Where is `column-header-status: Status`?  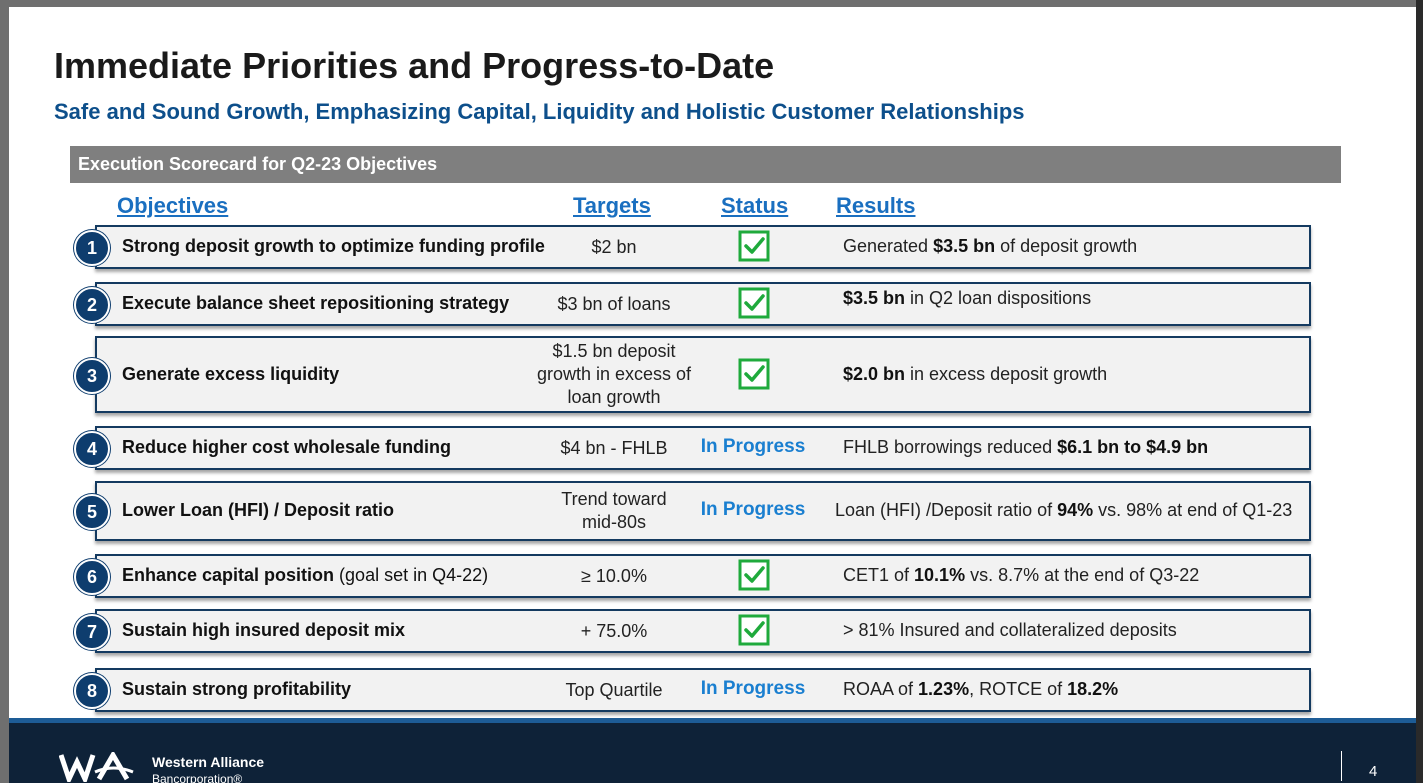 column-header-status: Status is located at coordinates (755, 205).